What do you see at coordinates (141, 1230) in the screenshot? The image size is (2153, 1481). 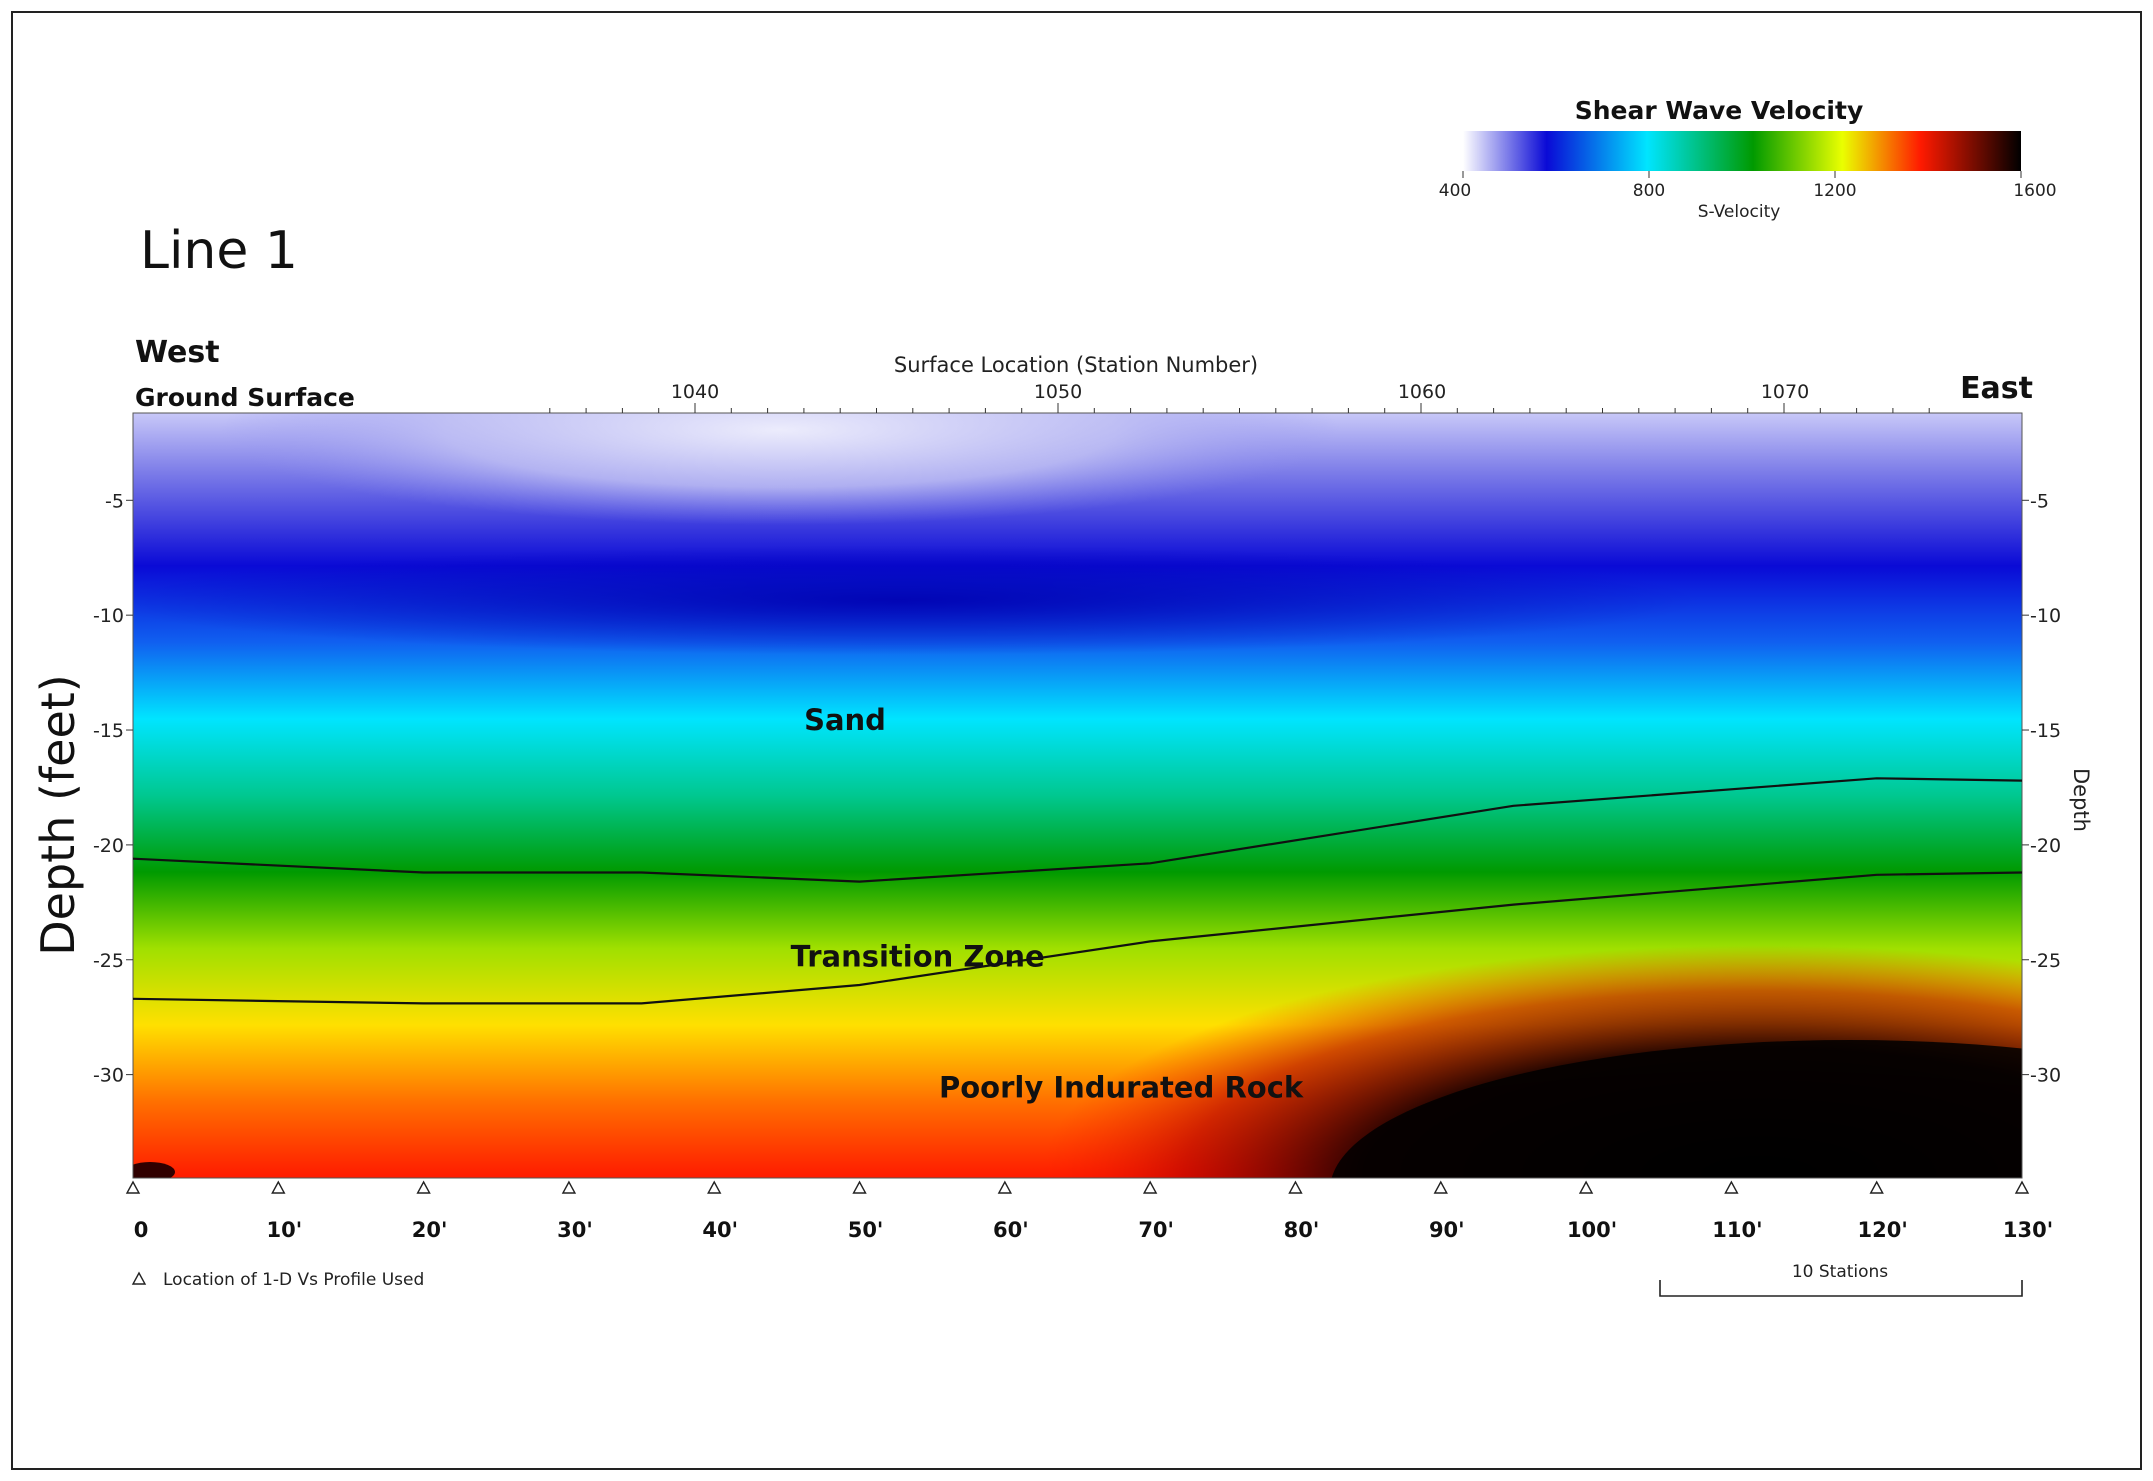 I see `distance-tick-label-0: 0` at bounding box center [141, 1230].